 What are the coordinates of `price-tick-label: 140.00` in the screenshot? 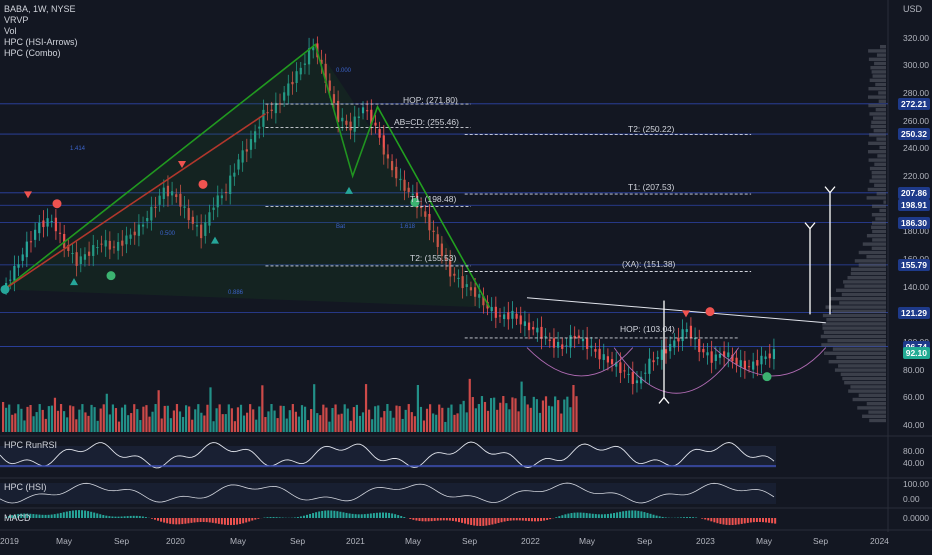 It's located at (916, 287).